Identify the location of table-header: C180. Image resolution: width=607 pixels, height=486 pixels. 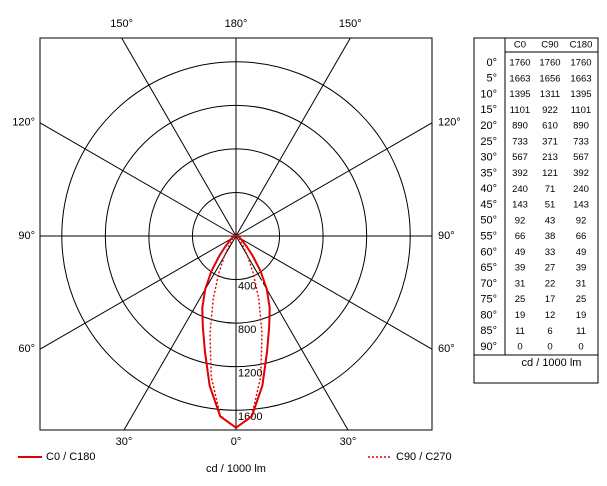
(581, 45).